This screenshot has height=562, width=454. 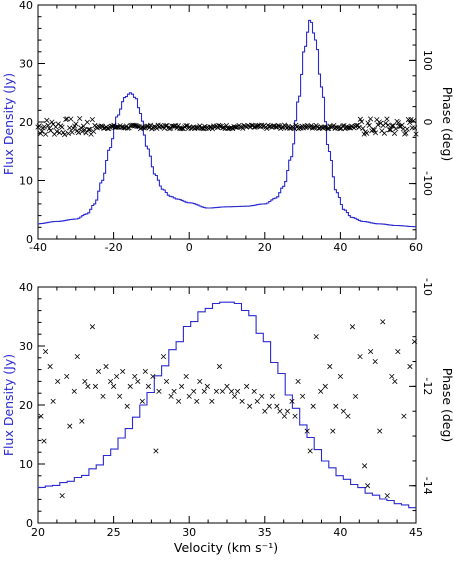 What do you see at coordinates (26, 6) in the screenshot?
I see `y-tick-label: 40` at bounding box center [26, 6].